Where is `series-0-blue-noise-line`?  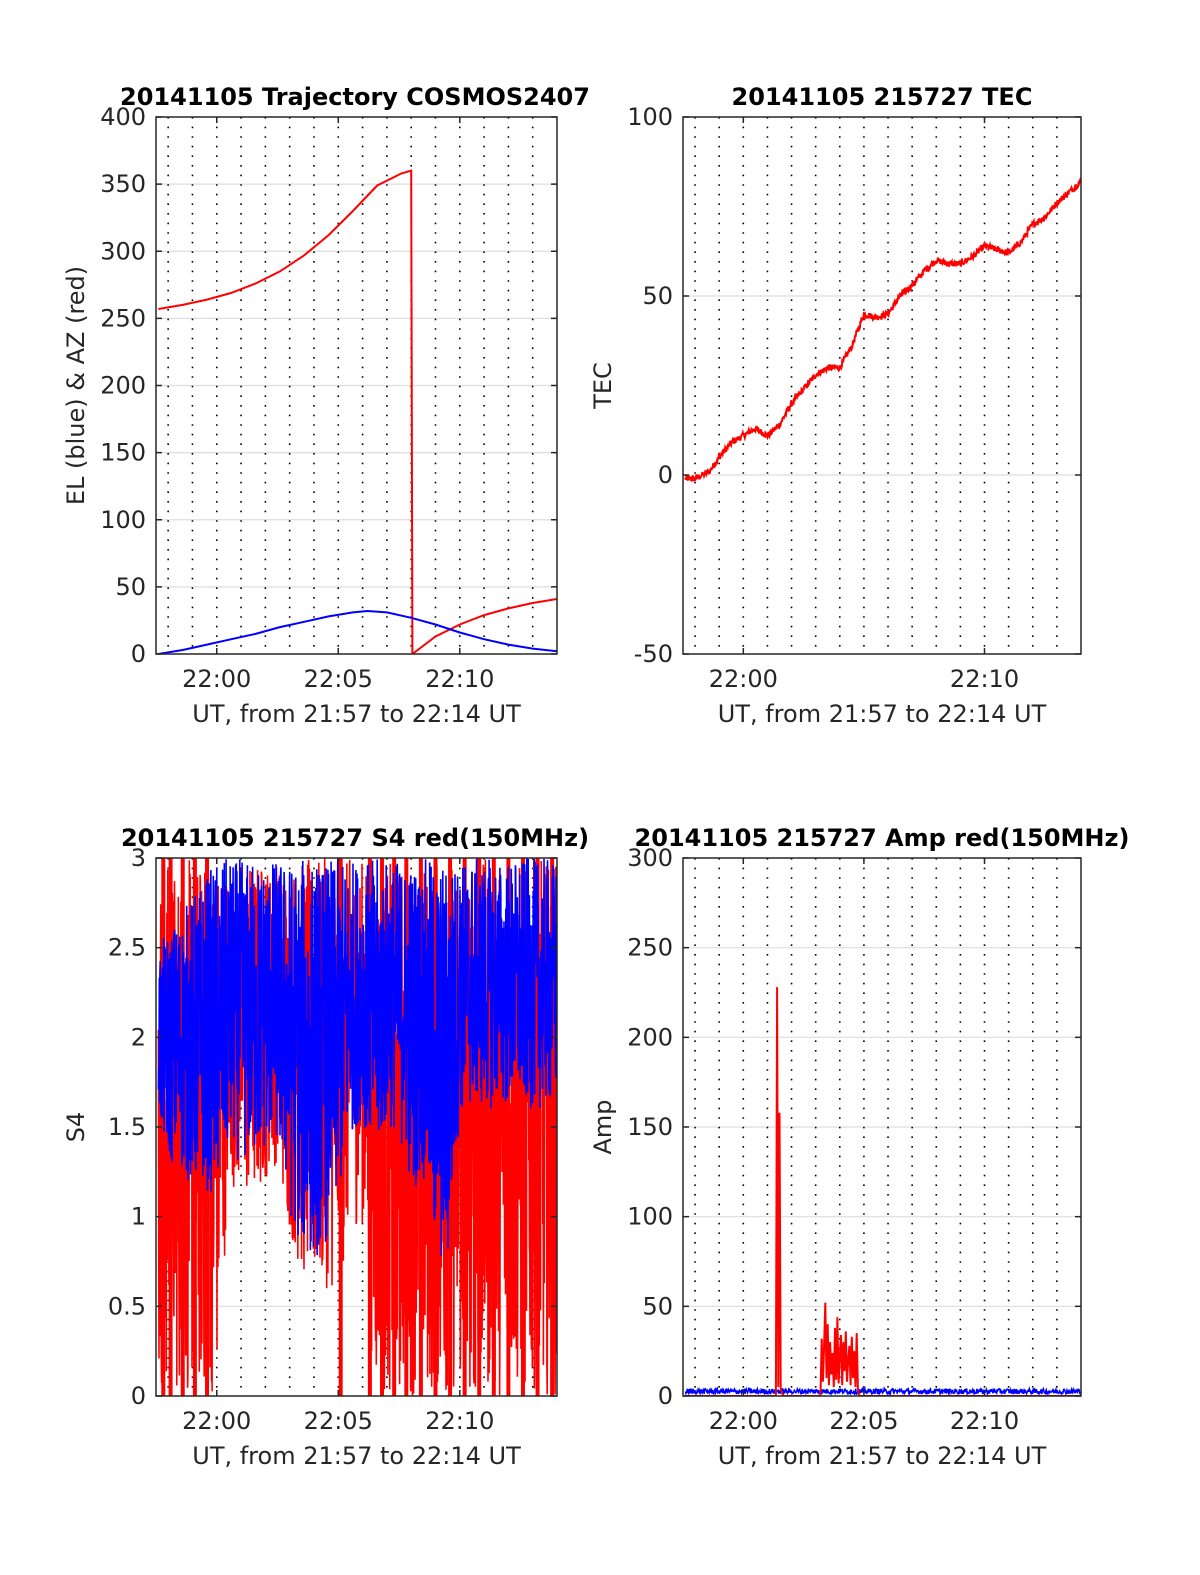 series-0-blue-noise-line is located at coordinates (882, 1390).